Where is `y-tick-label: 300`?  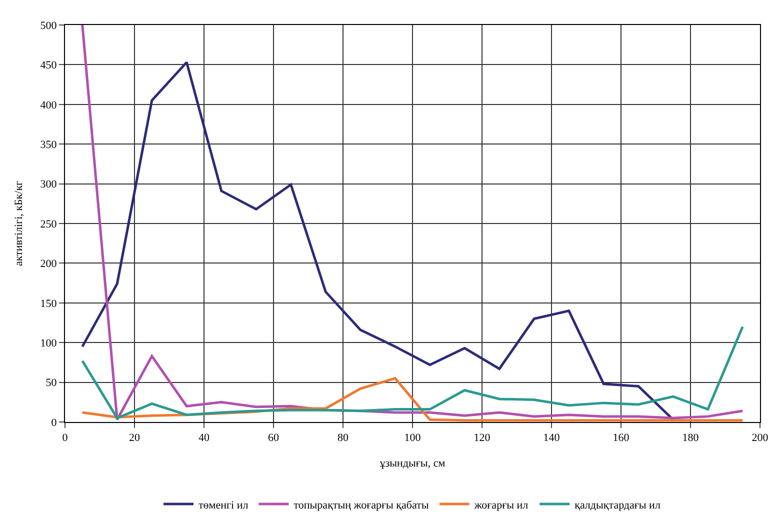
y-tick-label: 300 is located at coordinates (49, 184).